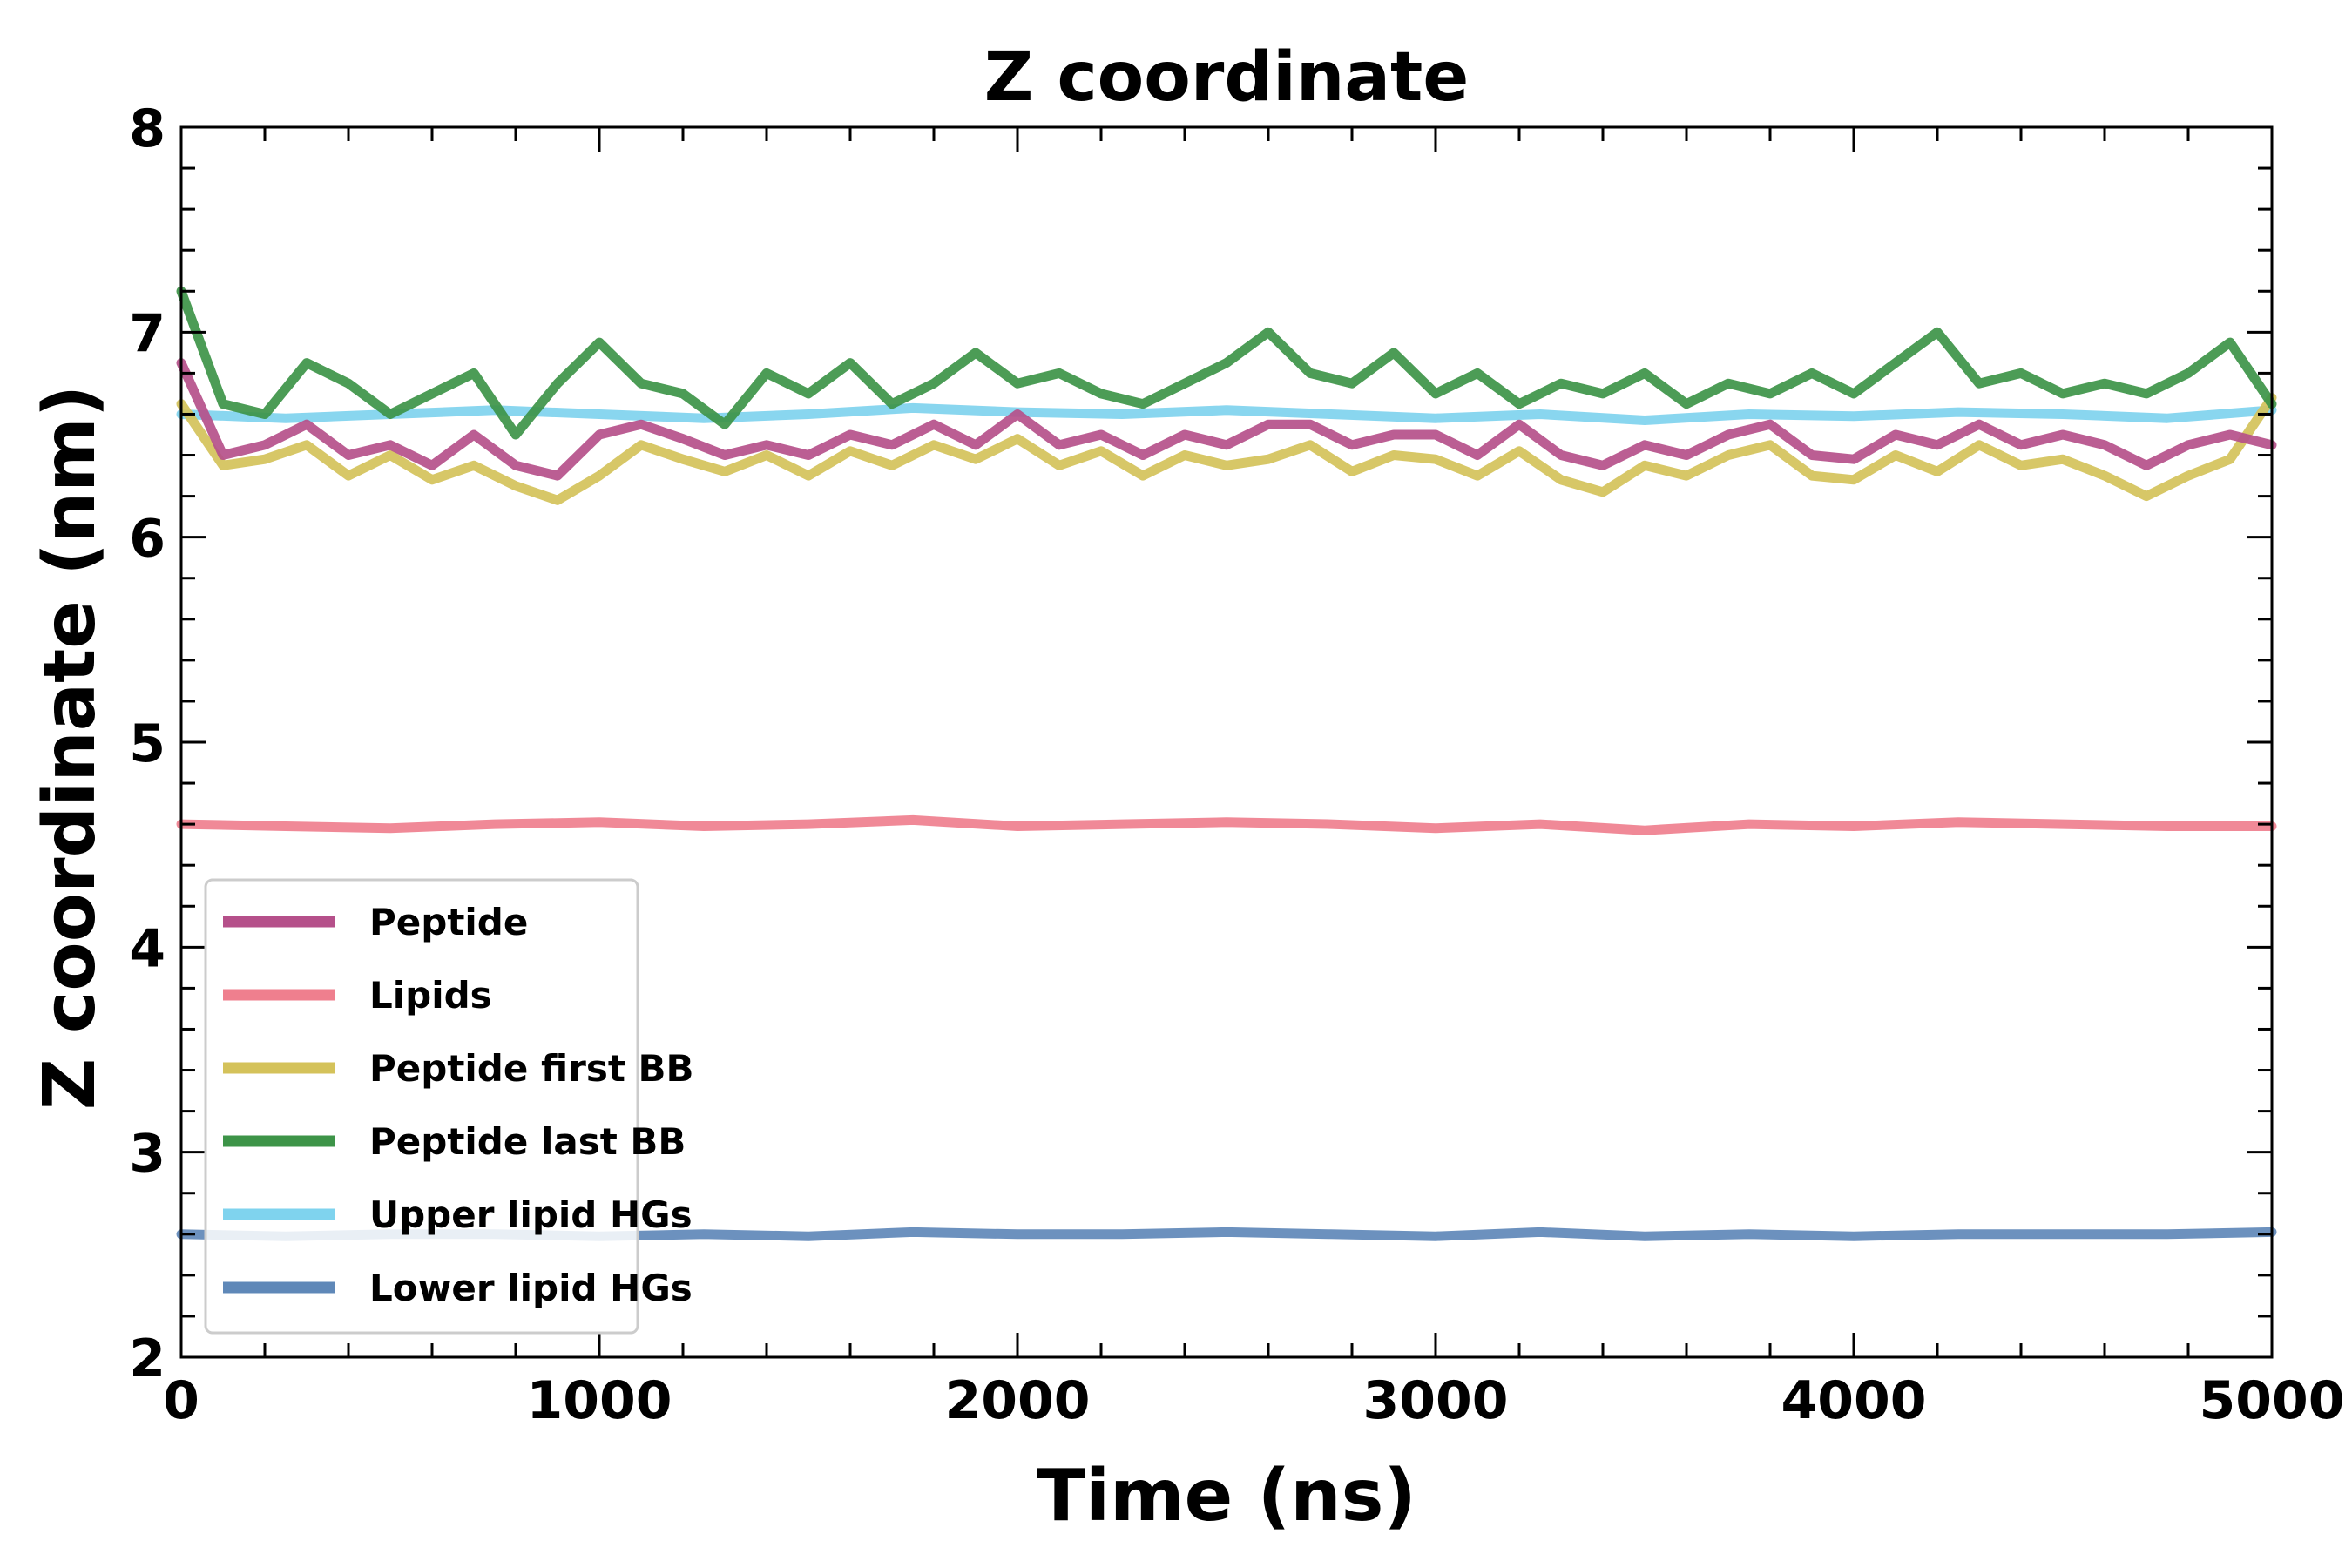 This screenshot has width=2352, height=1568. I want to click on legend-label: Lipids, so click(430, 995).